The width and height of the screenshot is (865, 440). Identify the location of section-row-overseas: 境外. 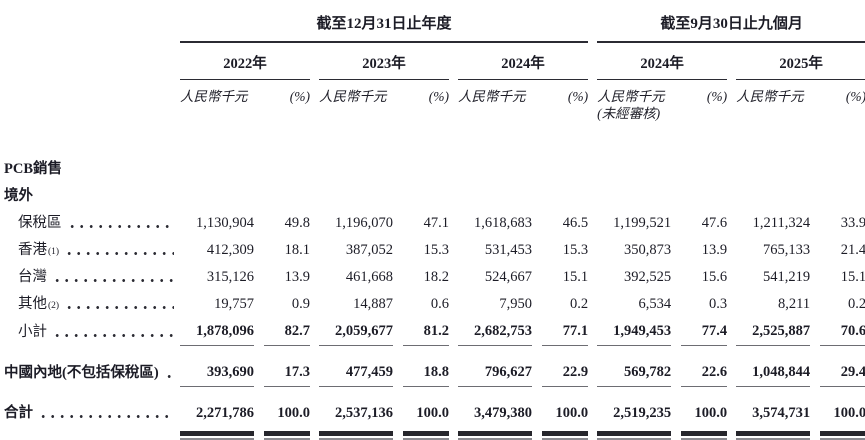
(434, 196).